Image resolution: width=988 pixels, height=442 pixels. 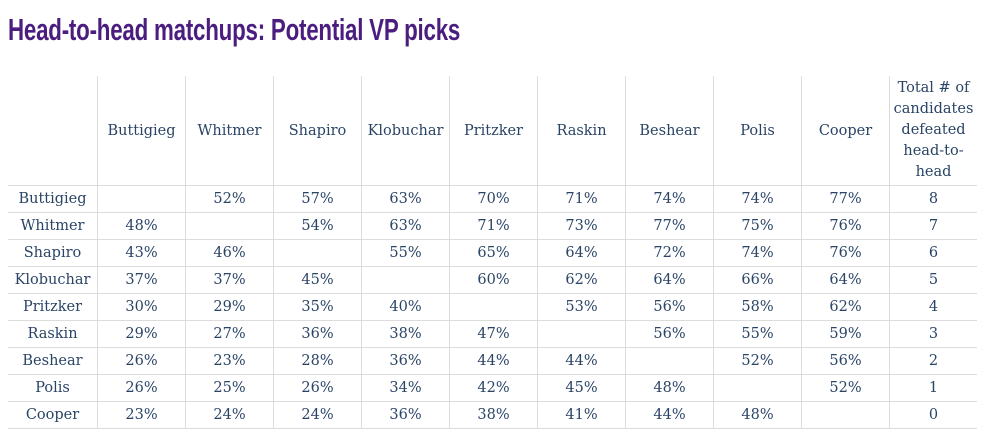 What do you see at coordinates (757, 226) in the screenshot?
I see `matchup-cell: 75%` at bounding box center [757, 226].